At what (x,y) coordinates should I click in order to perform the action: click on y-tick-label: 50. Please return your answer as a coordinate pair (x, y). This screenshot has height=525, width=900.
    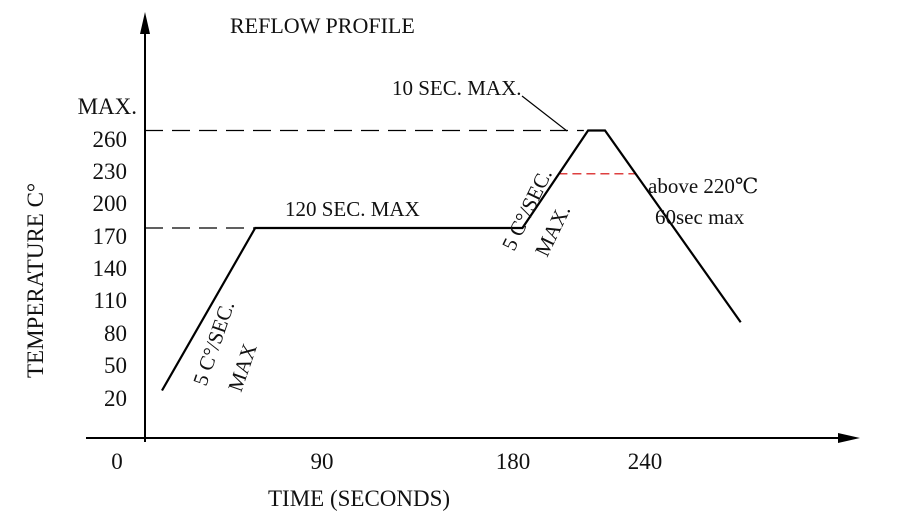
    Looking at the image, I should click on (115, 365).